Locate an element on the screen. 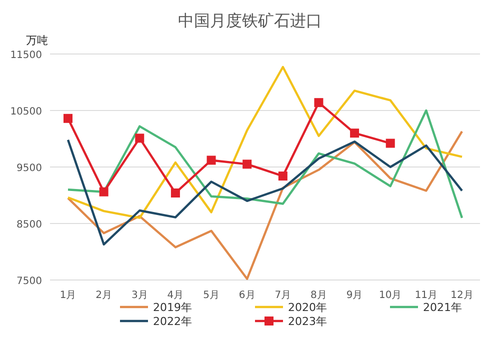 The width and height of the screenshot is (500, 347). x-tick-label: 7月 is located at coordinates (283, 295).